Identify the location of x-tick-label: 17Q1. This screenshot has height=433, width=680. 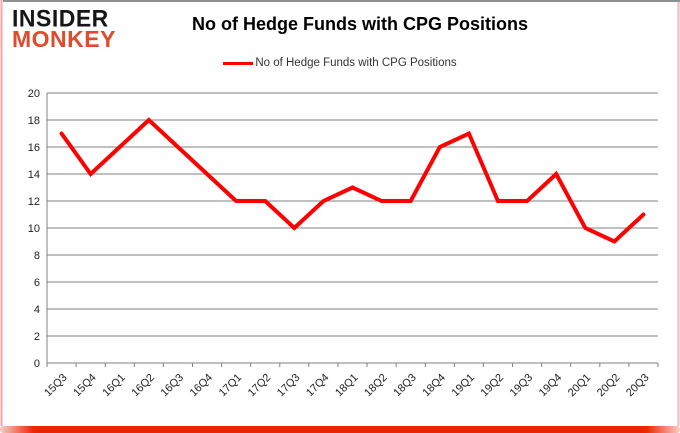
(231, 386).